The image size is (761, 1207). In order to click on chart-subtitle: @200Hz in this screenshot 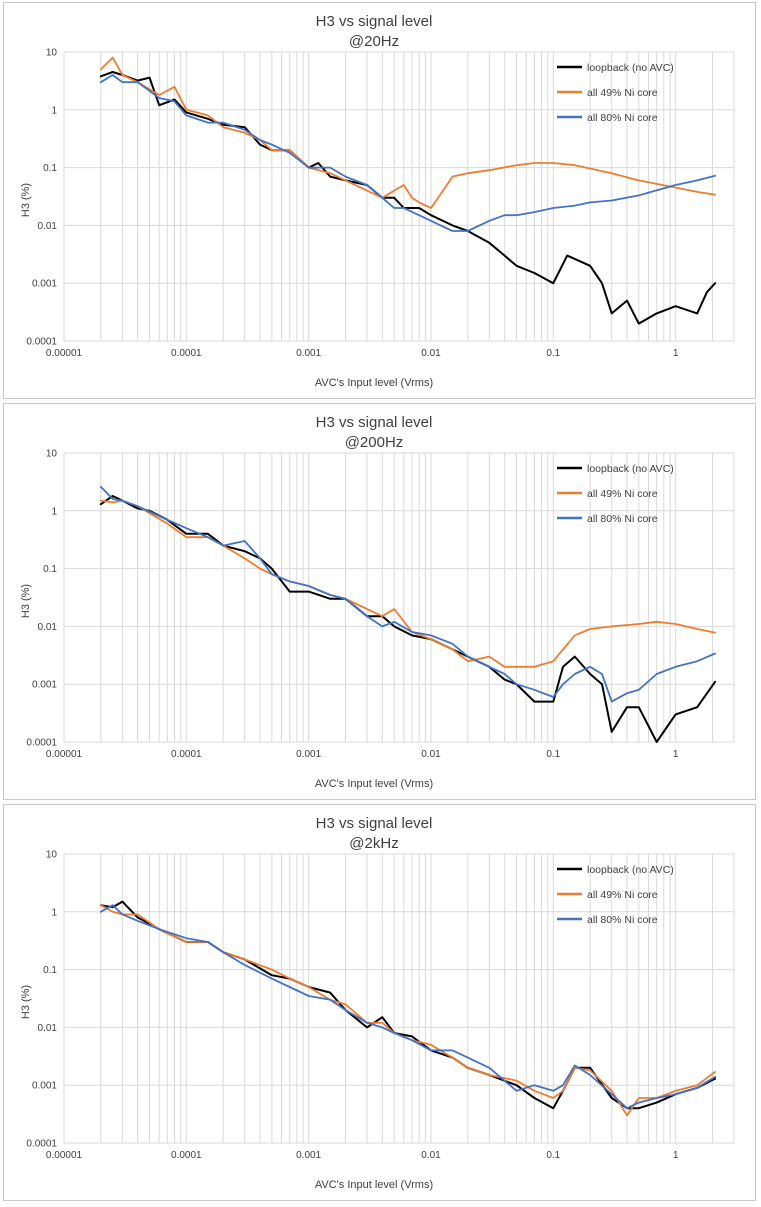, I will do `click(374, 442)`.